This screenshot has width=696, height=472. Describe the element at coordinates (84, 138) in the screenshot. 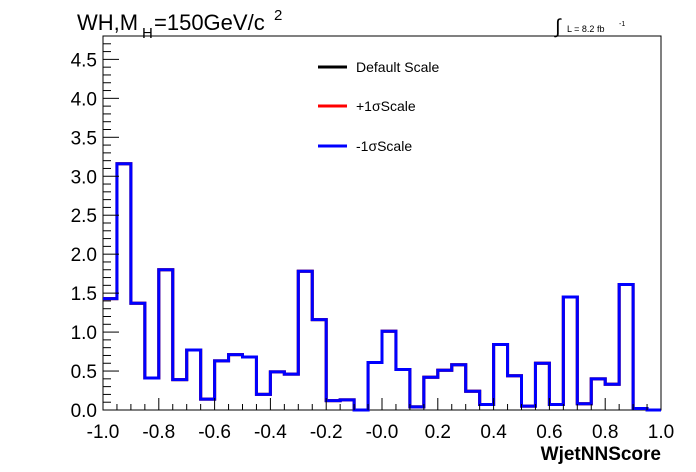

I see `y-tick-label: 3.5` at that location.